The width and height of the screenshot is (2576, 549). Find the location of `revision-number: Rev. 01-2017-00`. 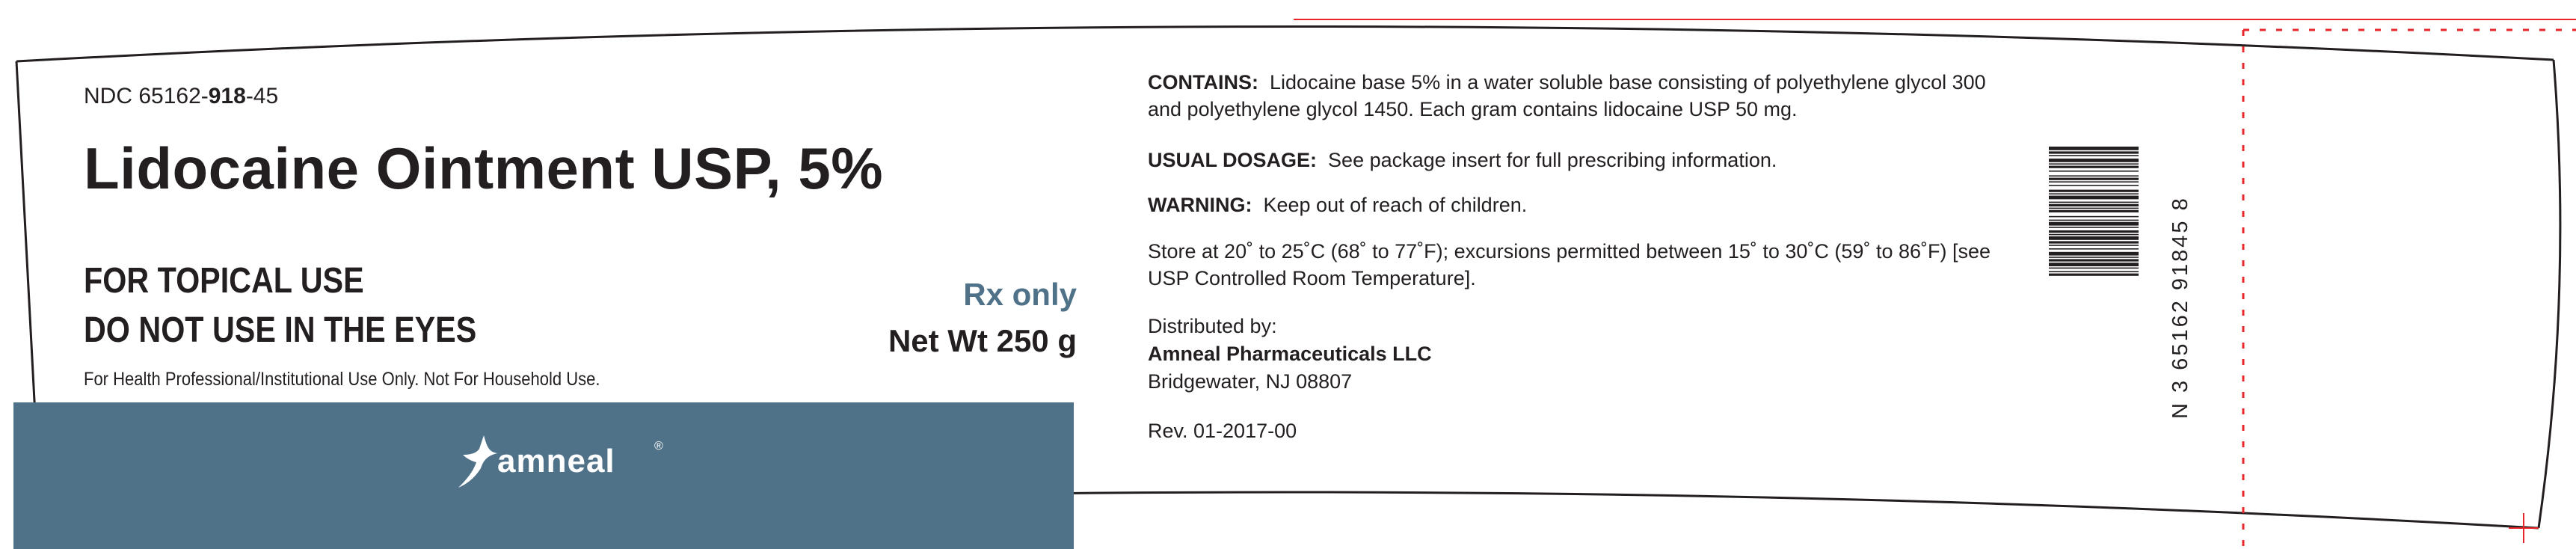

revision-number: Rev. 01-2017-00 is located at coordinates (1222, 431).